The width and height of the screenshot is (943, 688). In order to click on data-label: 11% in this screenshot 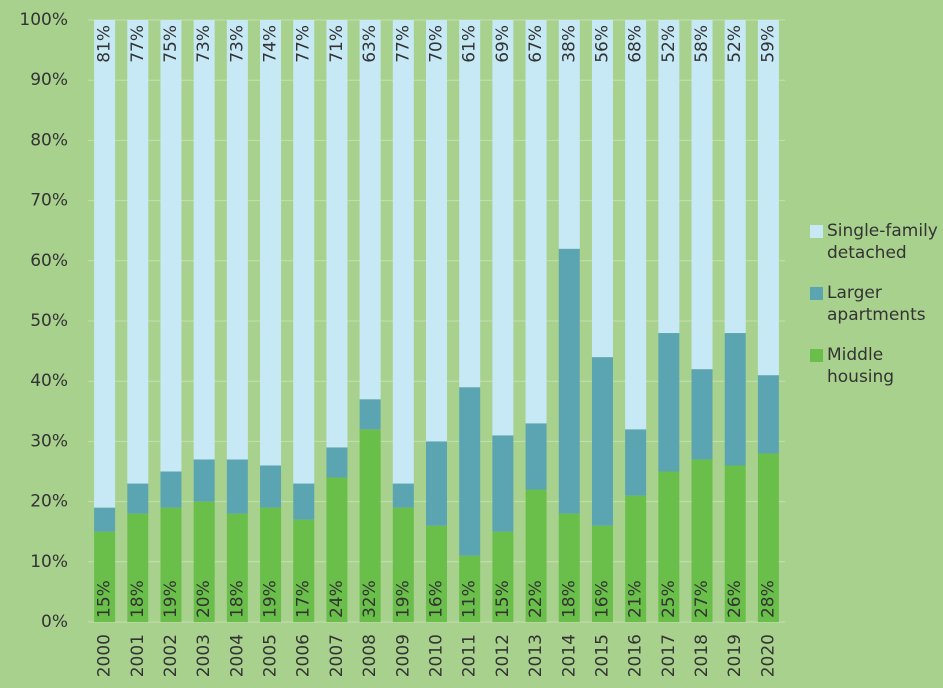, I will do `click(470, 599)`.